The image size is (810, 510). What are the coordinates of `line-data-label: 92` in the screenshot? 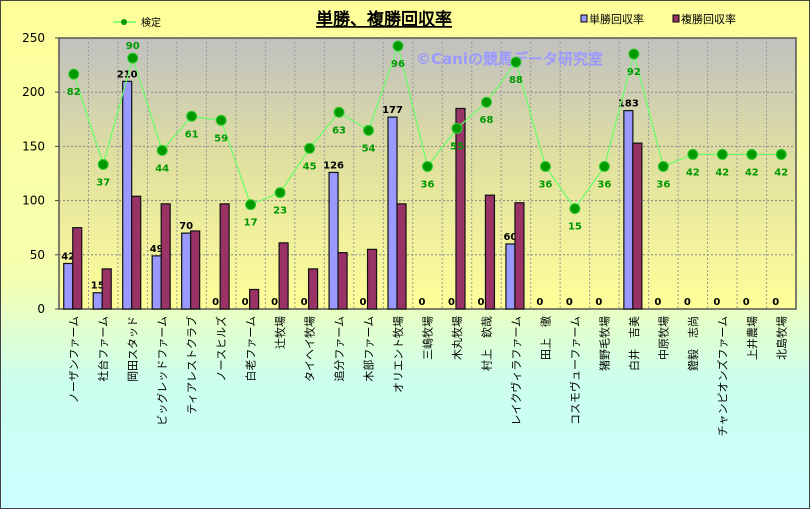 It's located at (634, 72).